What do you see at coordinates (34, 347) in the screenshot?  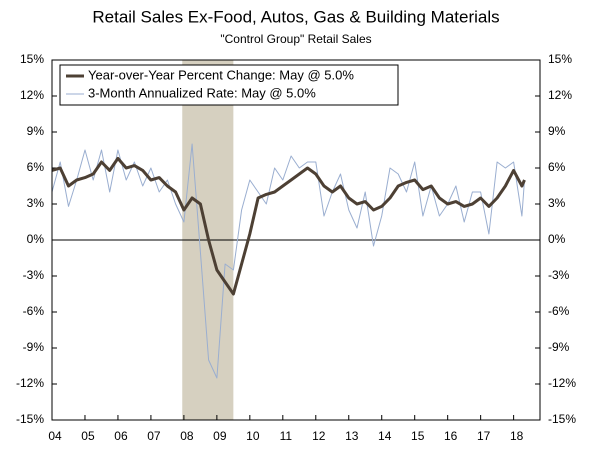 I see `y-tick-label: -9%` at bounding box center [34, 347].